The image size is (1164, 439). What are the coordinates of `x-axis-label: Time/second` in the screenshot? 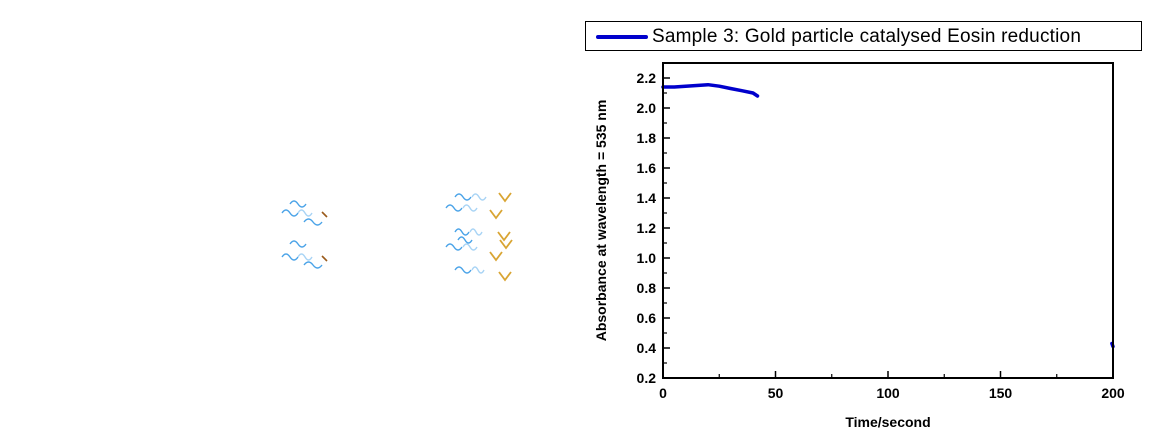 It's located at (887, 422).